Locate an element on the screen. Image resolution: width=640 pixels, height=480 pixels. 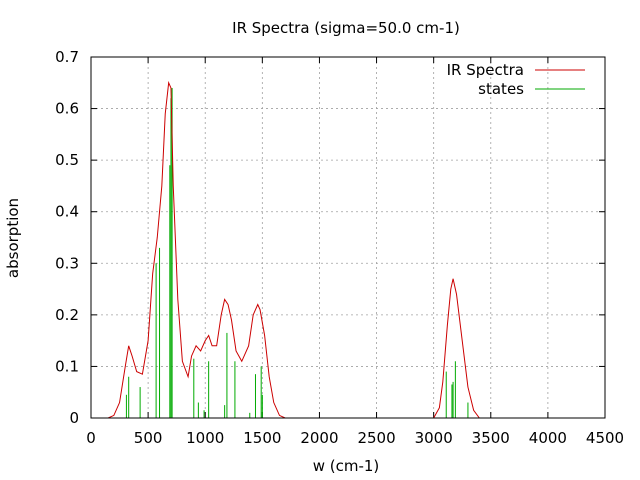
y-tick-label: 0.3 is located at coordinates (67, 263).